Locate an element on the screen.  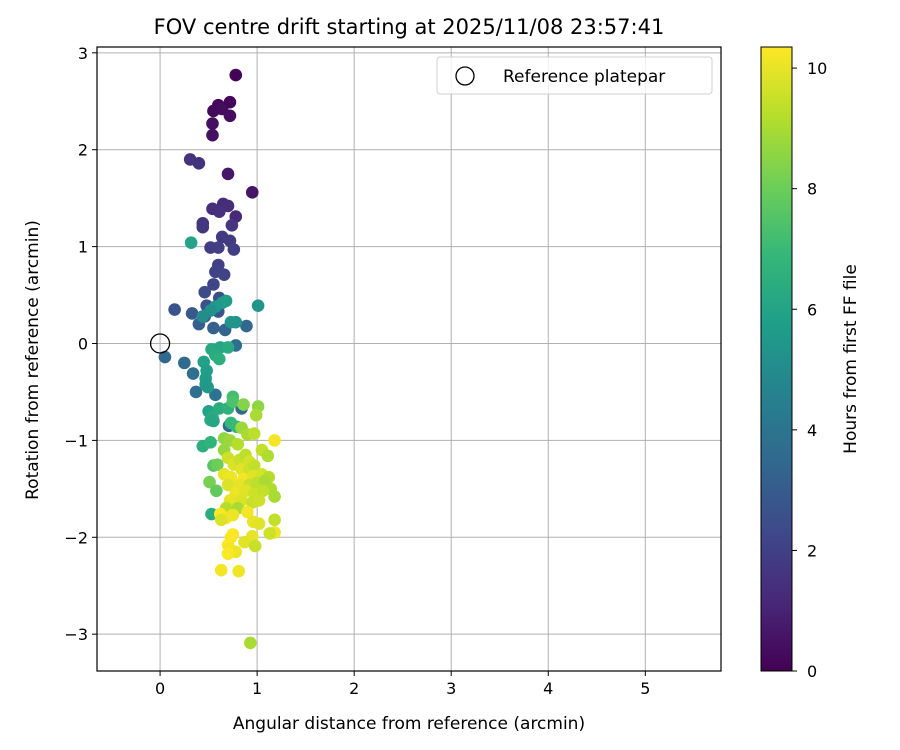
x-axis-label: Angular distance from reference (arcmin) is located at coordinates (409, 724).